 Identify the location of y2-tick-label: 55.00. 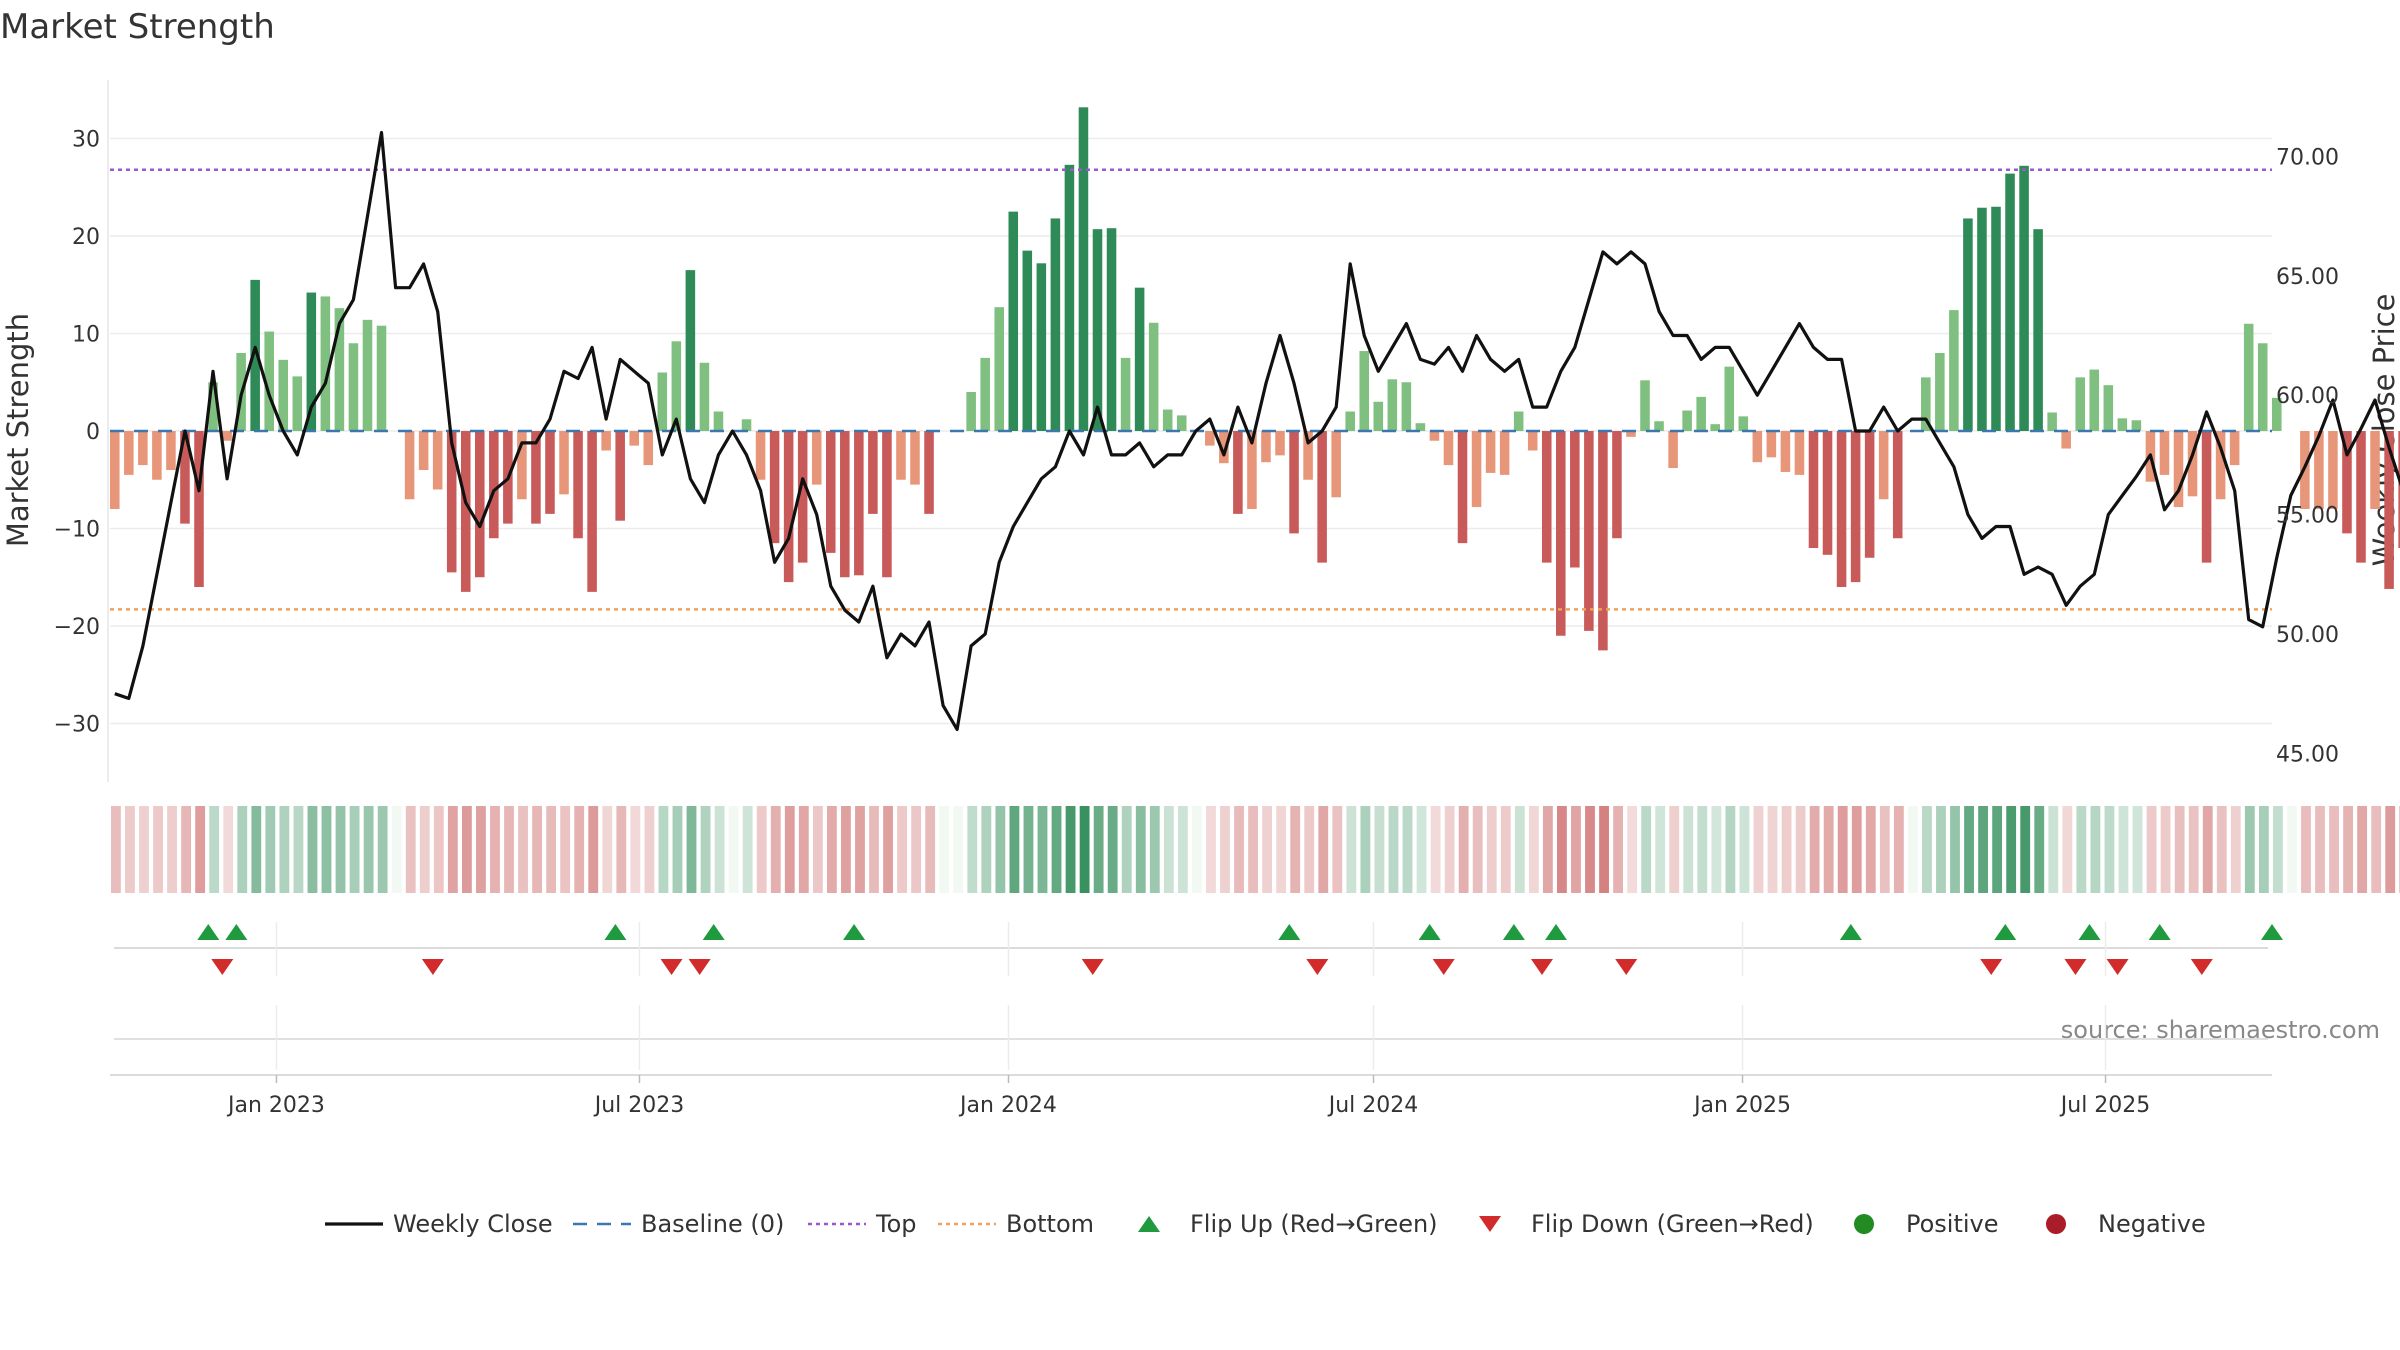
(2307, 516).